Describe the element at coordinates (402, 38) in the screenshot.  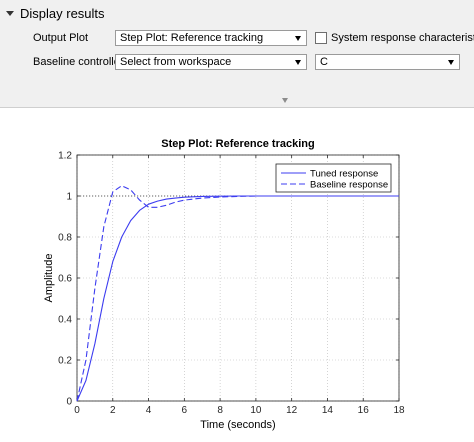
I see `system-response-label: System response characteristics` at that location.